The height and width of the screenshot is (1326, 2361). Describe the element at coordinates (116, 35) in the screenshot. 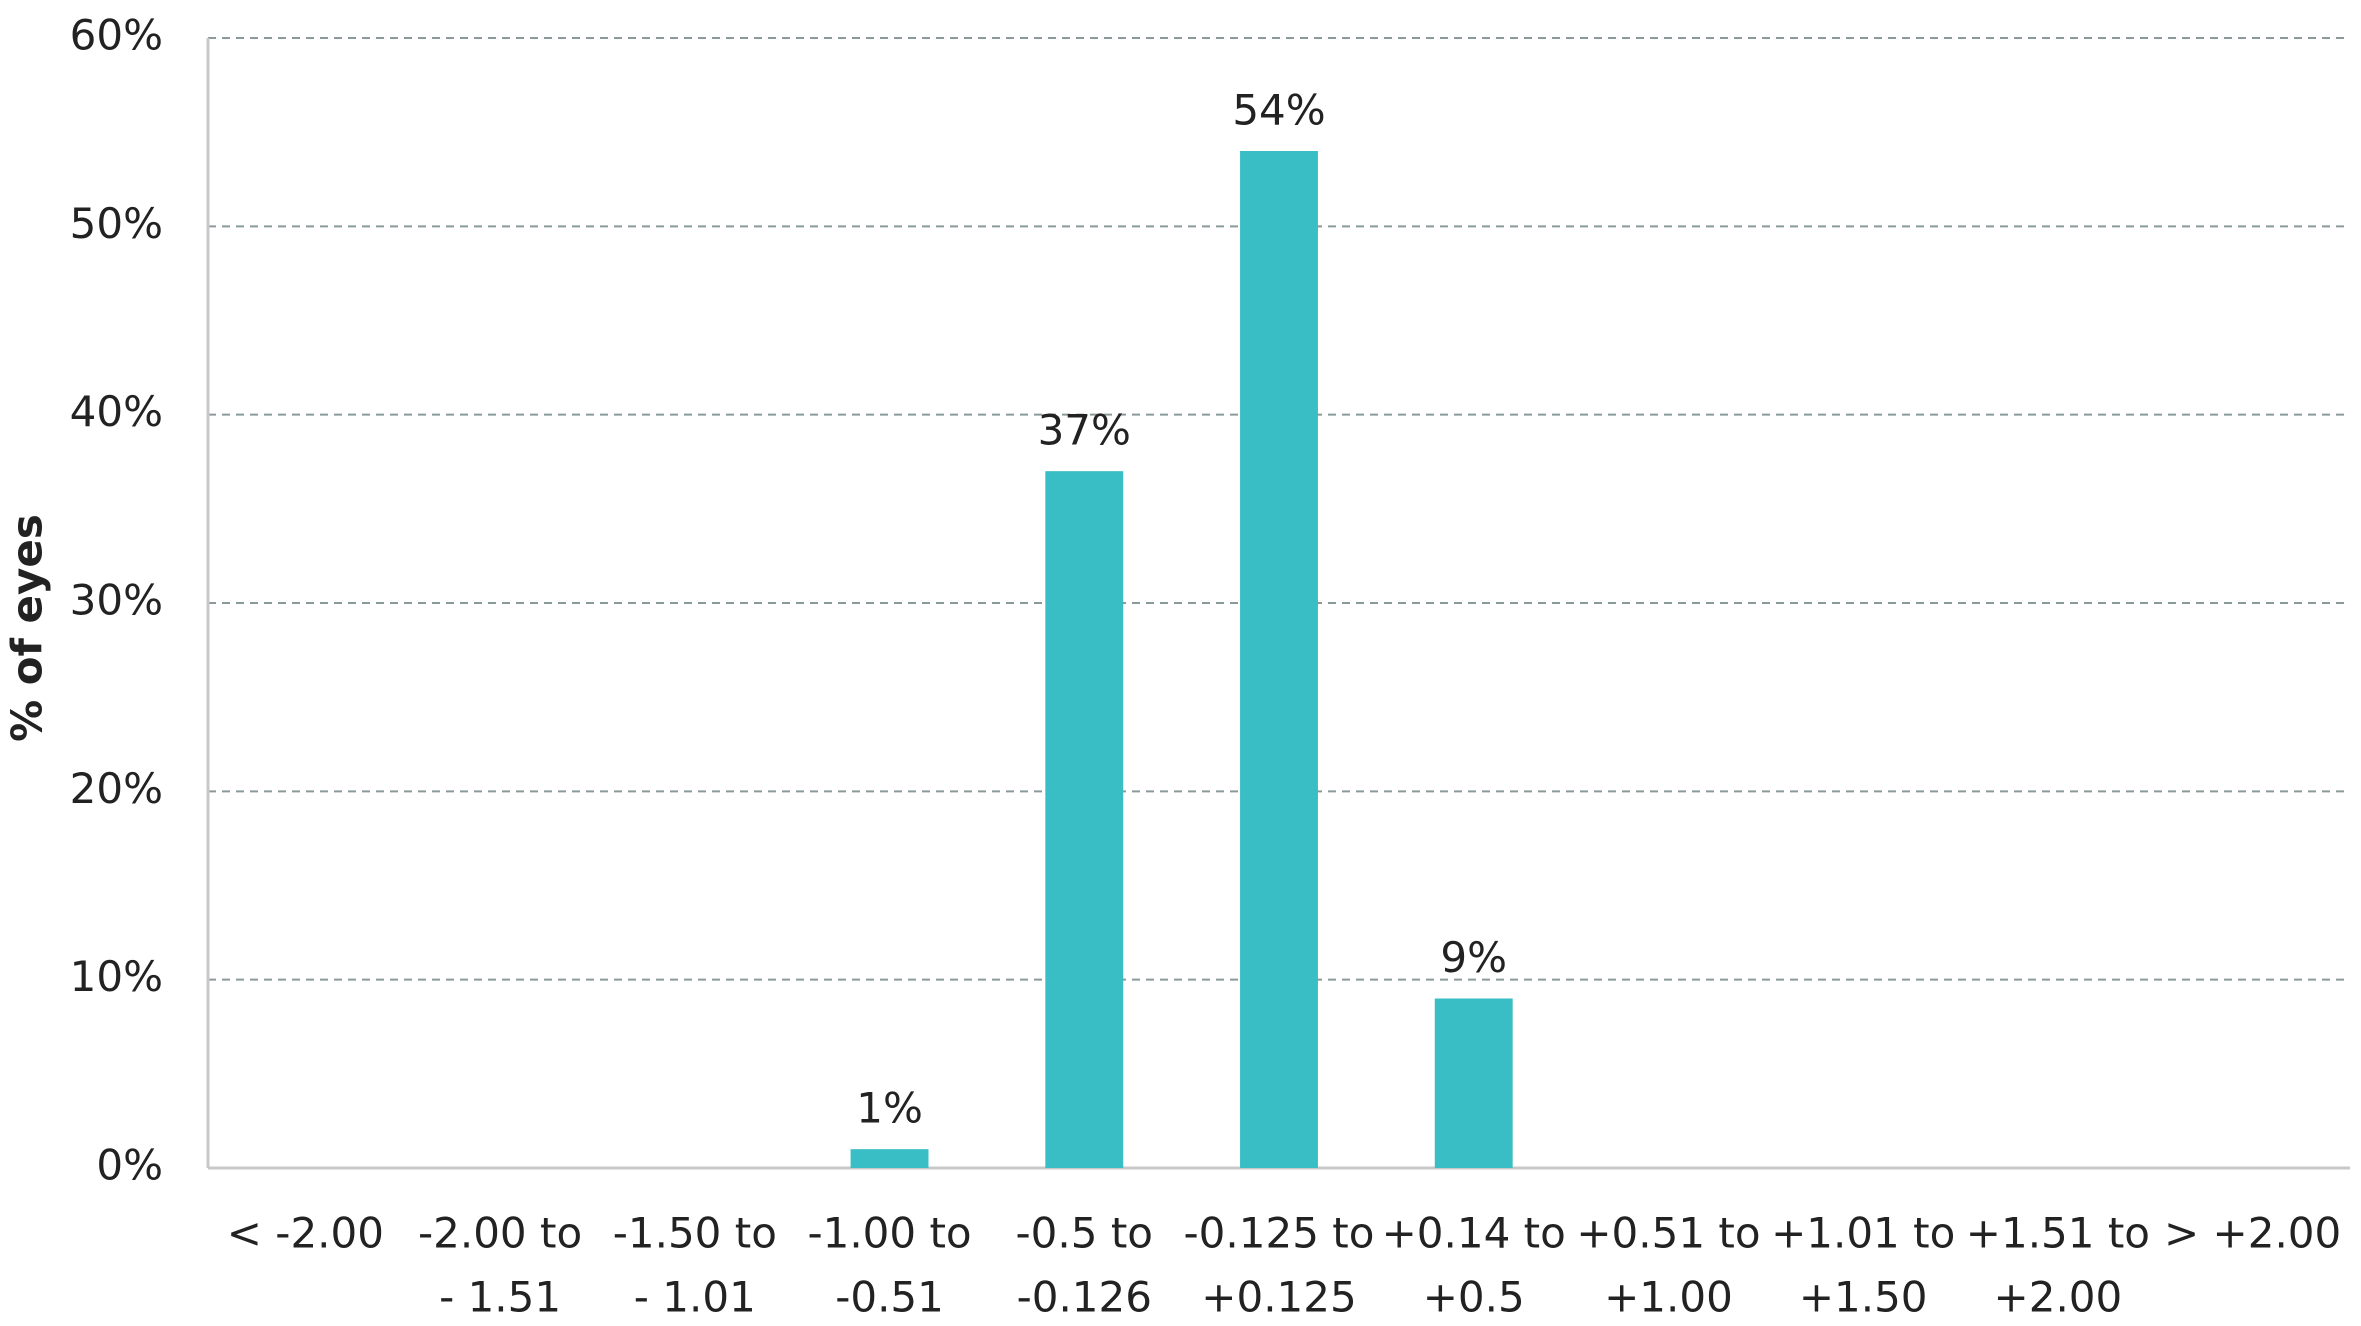

I see `y-tick-label: 60%` at that location.